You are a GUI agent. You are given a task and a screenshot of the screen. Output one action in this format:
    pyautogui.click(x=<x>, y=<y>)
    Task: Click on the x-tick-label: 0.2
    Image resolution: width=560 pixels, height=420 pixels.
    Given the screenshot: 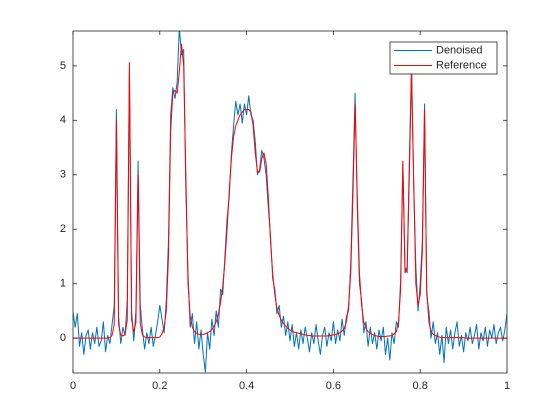 What is the action you would take?
    pyautogui.click(x=159, y=386)
    